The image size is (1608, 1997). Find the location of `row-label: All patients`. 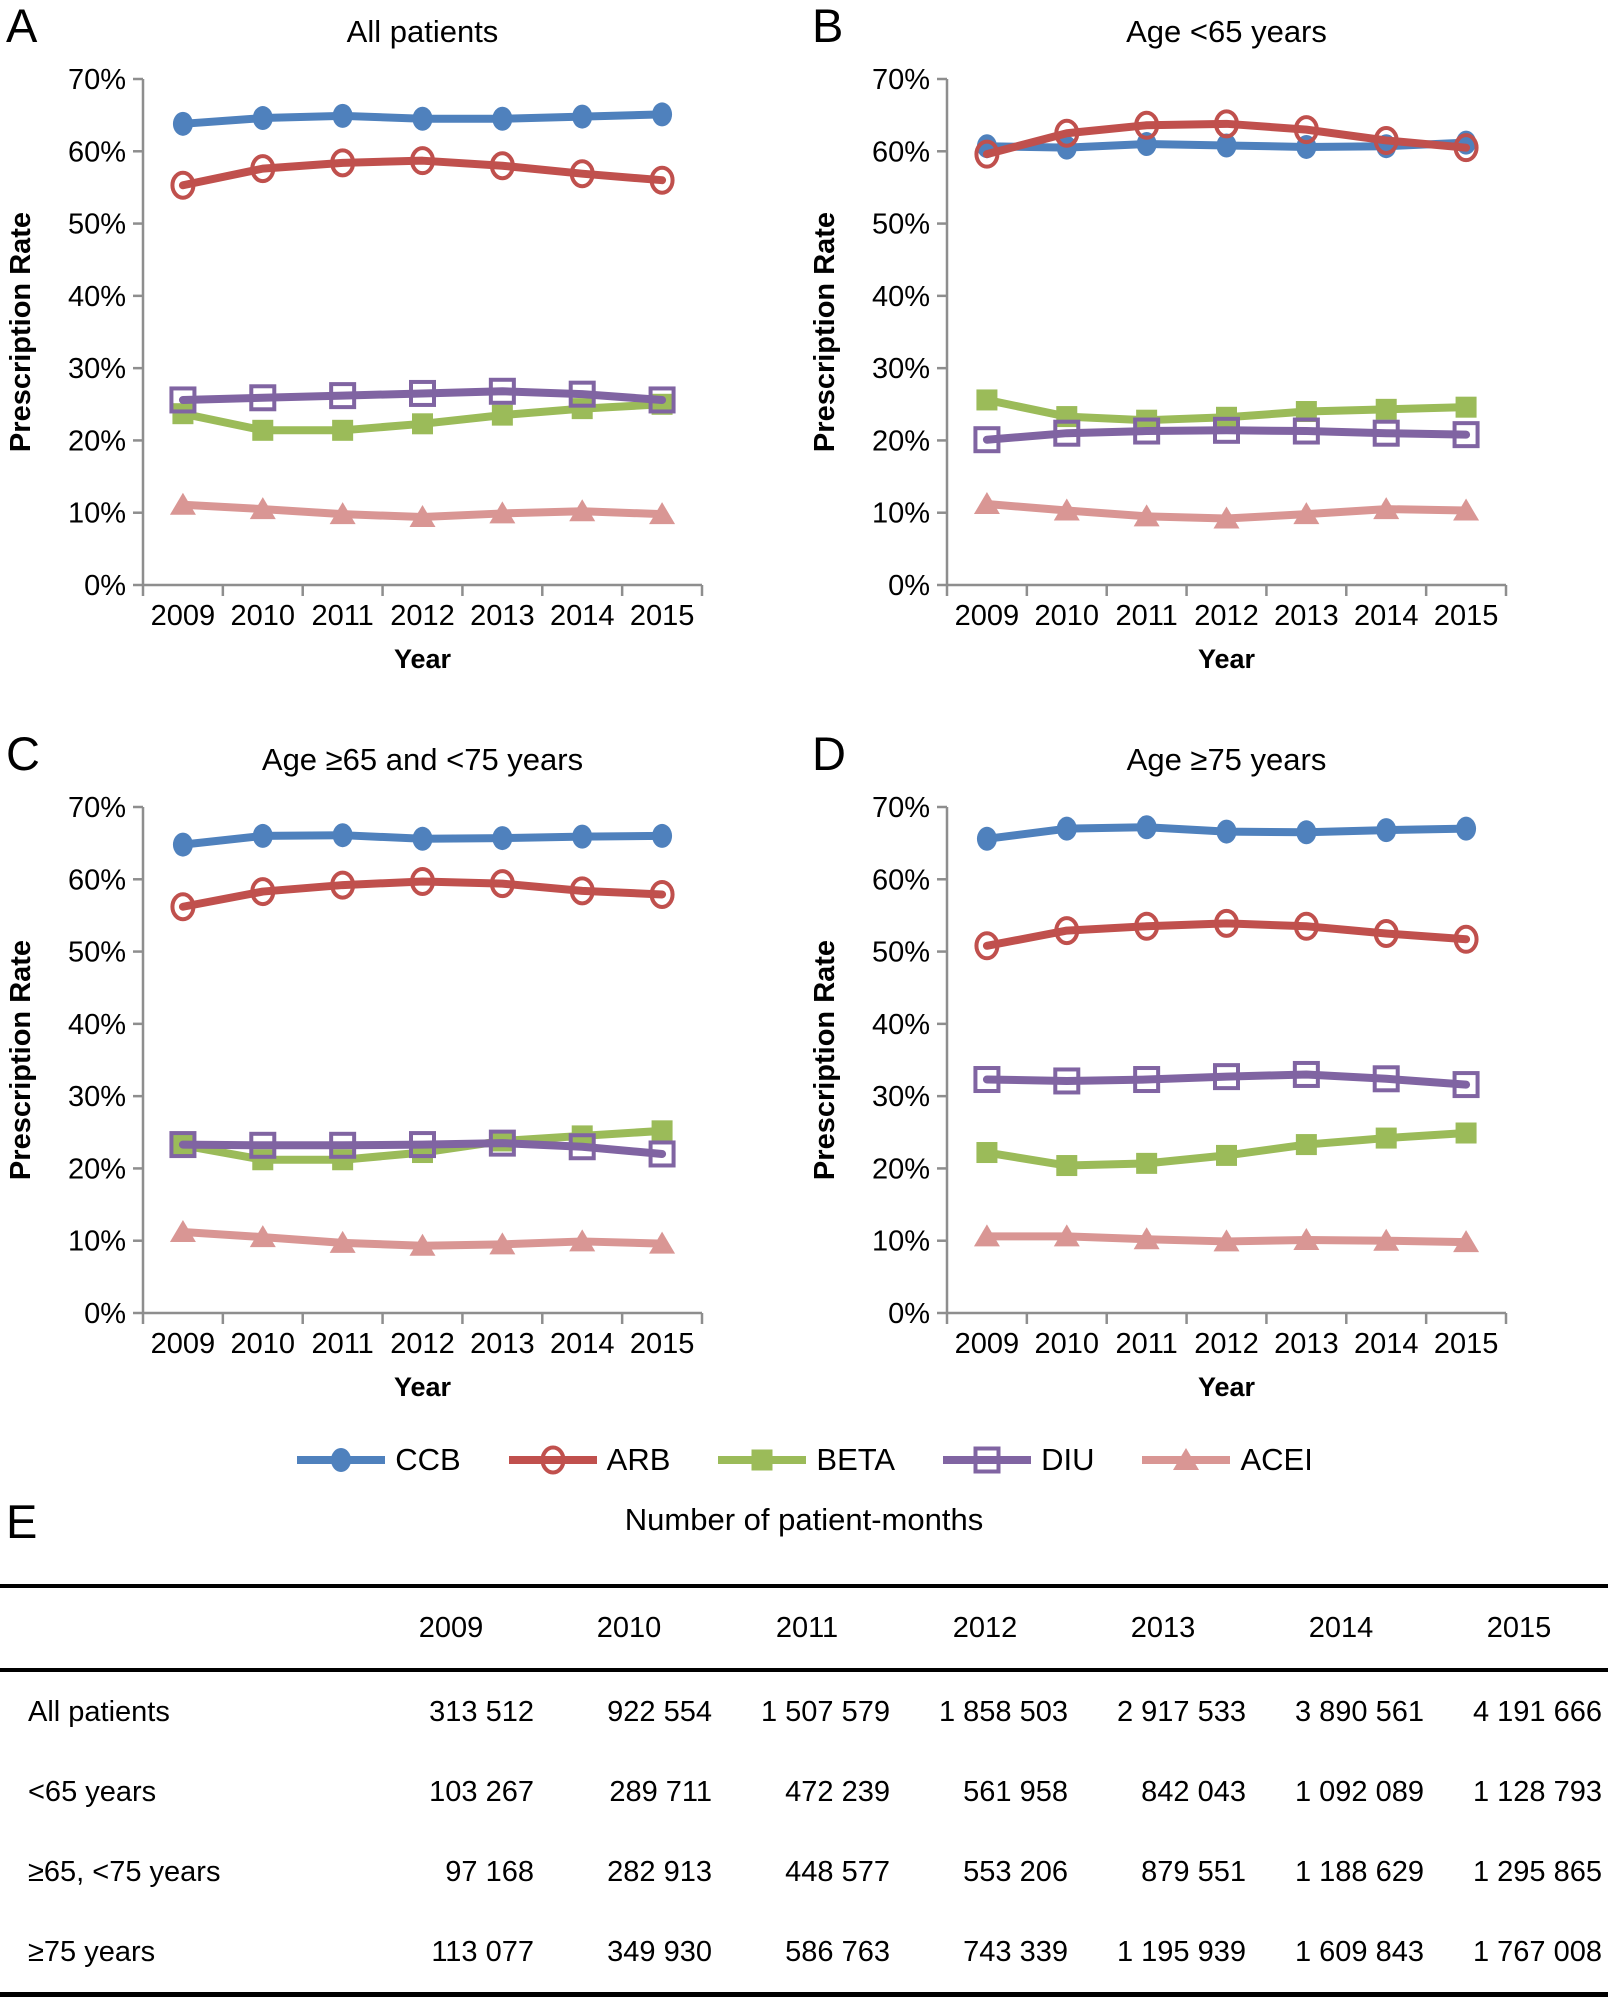

row-label: All patients is located at coordinates (99, 1711).